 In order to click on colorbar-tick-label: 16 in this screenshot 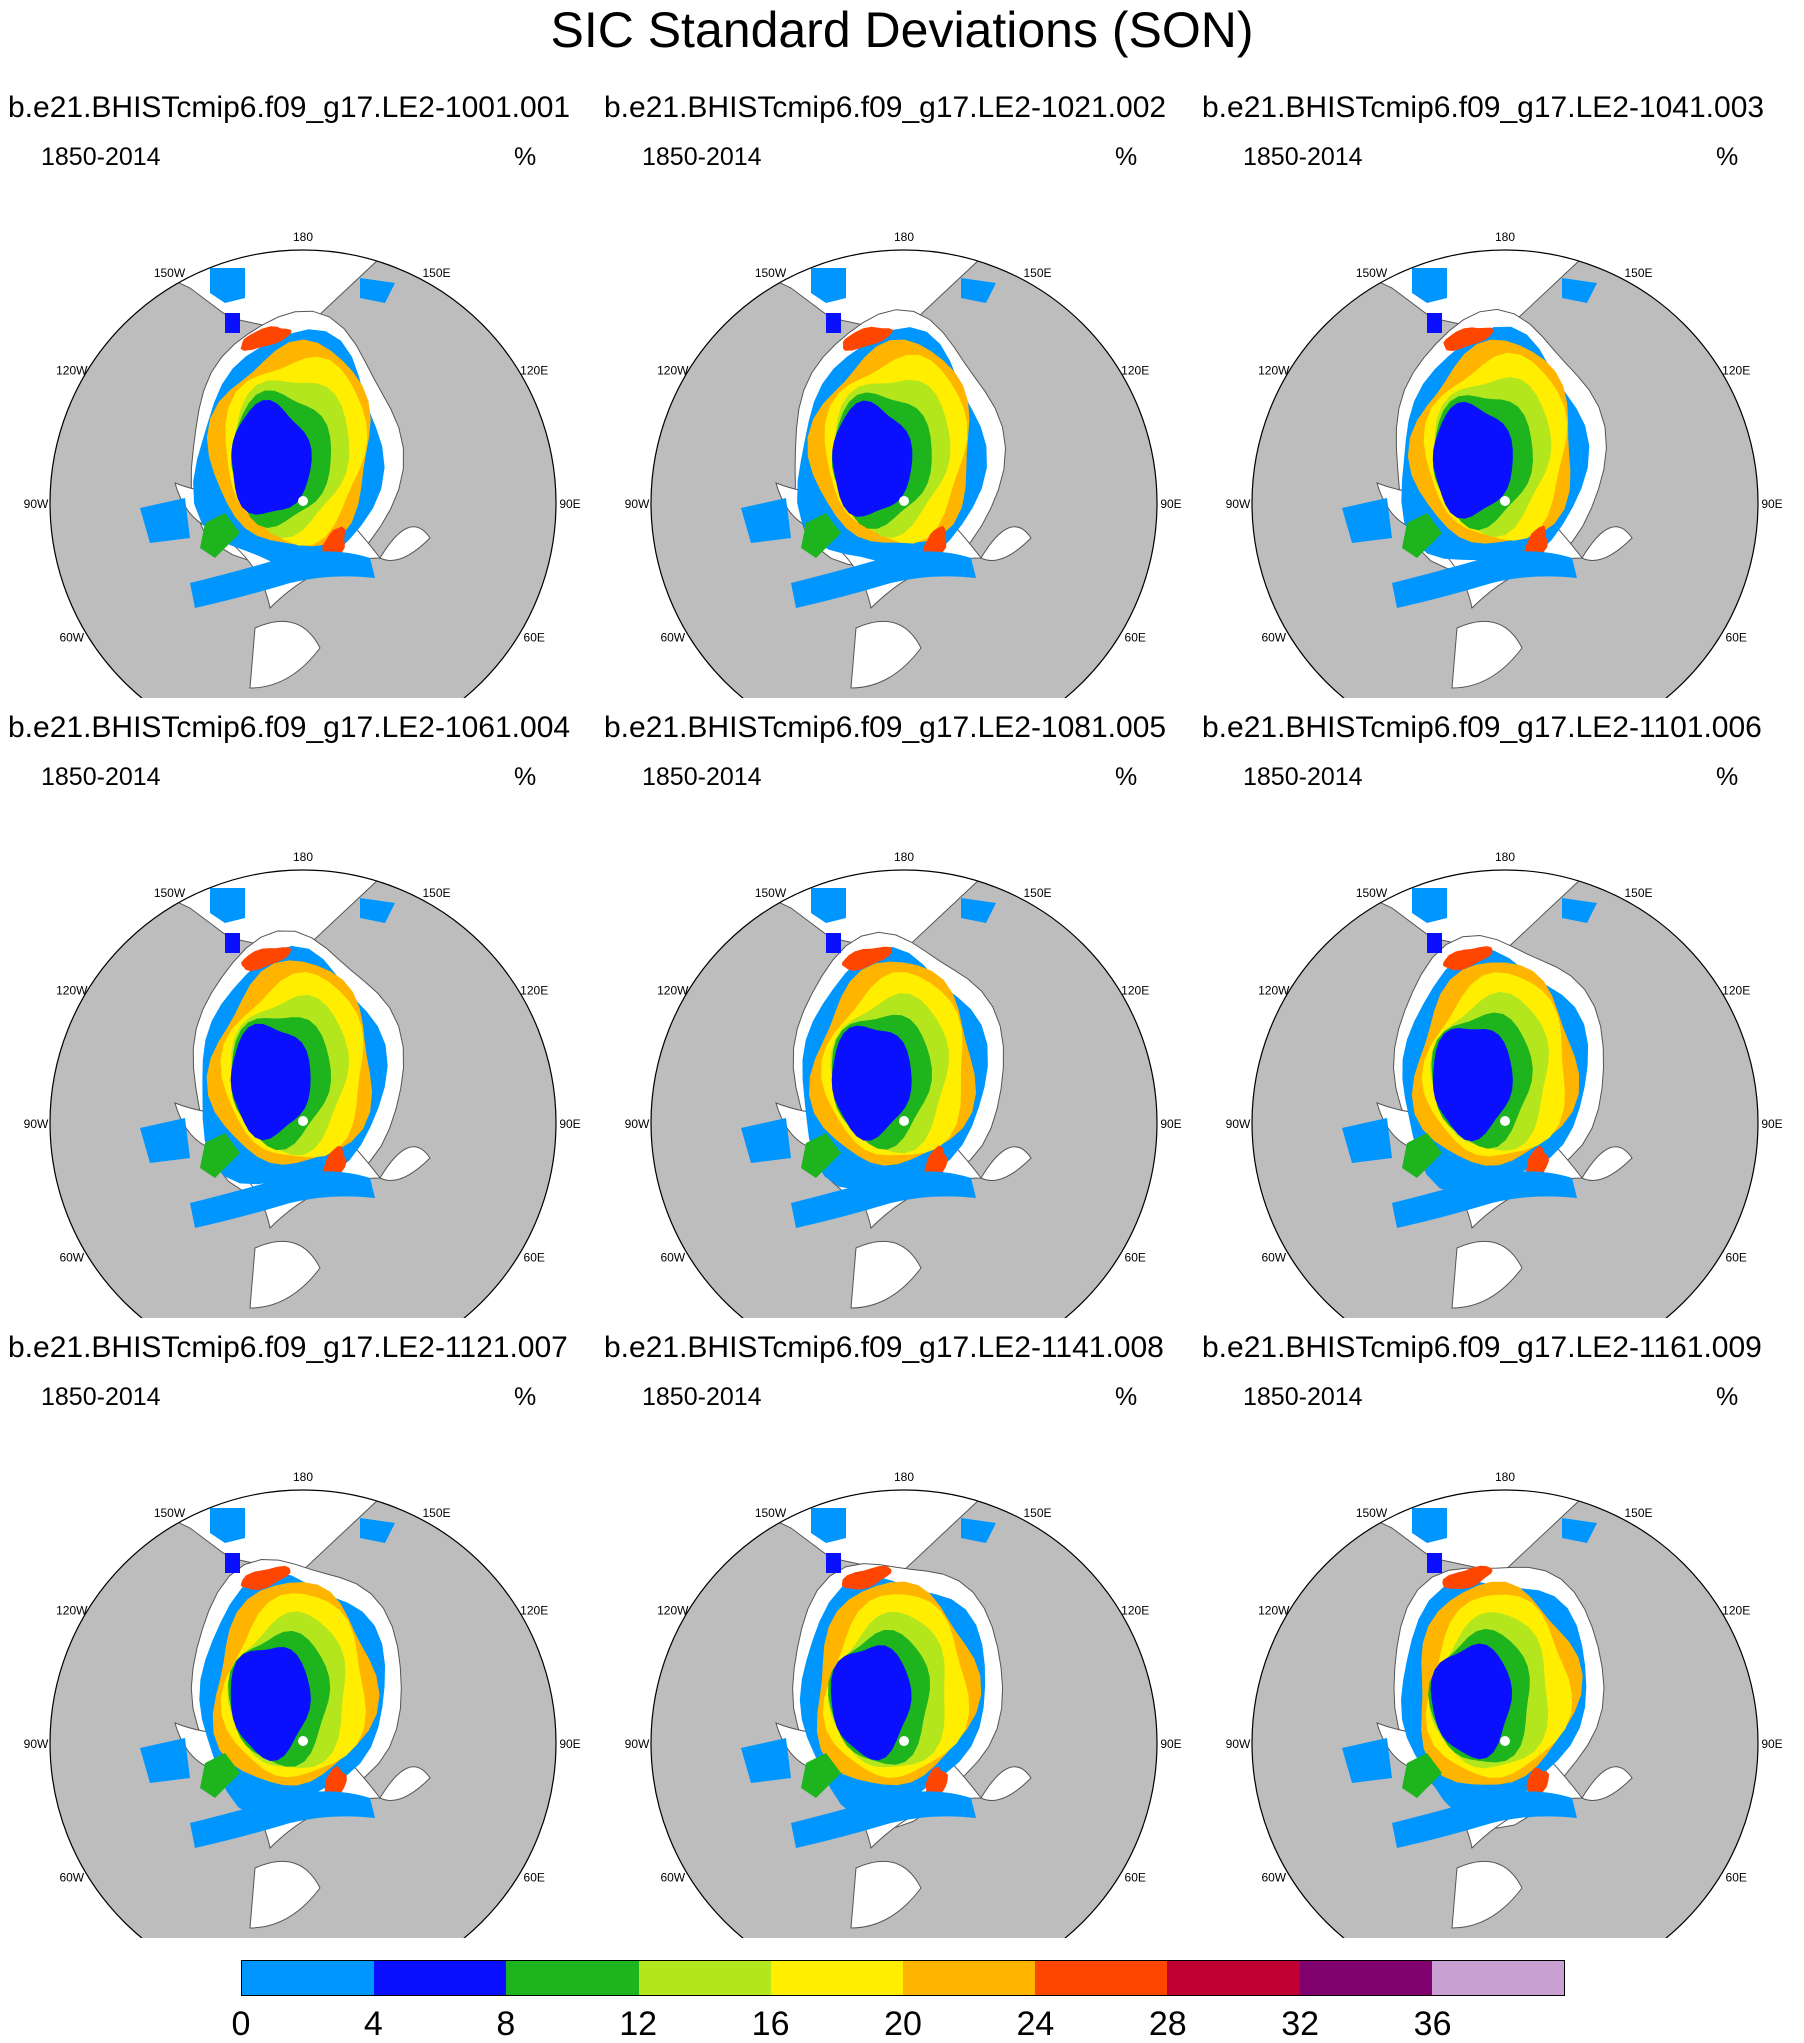, I will do `click(770, 2024)`.